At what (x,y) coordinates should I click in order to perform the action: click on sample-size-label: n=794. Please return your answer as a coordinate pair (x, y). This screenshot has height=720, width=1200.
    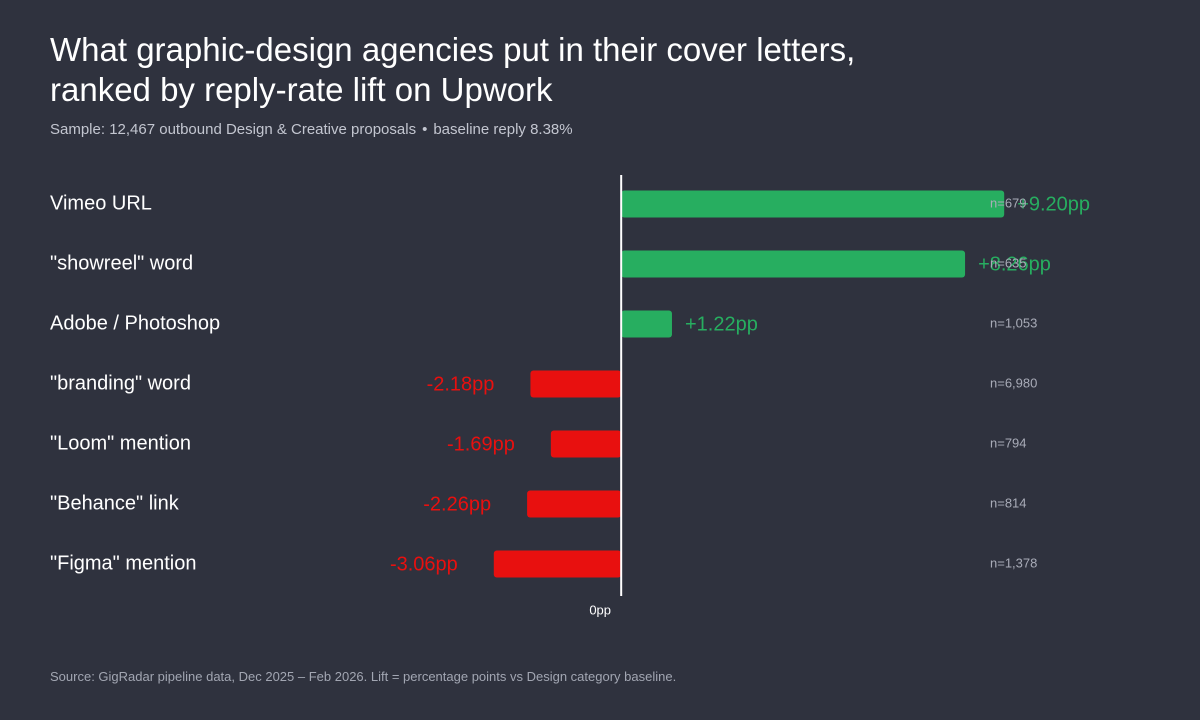
    Looking at the image, I should click on (1008, 442).